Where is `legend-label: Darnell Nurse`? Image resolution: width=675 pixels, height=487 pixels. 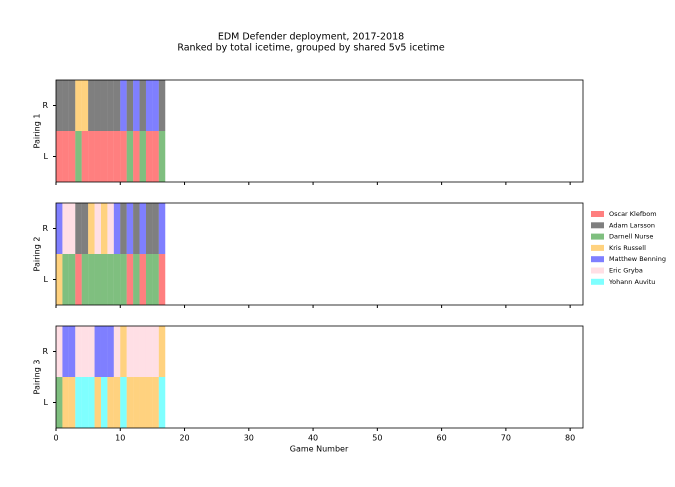
legend-label: Darnell Nurse is located at coordinates (631, 237).